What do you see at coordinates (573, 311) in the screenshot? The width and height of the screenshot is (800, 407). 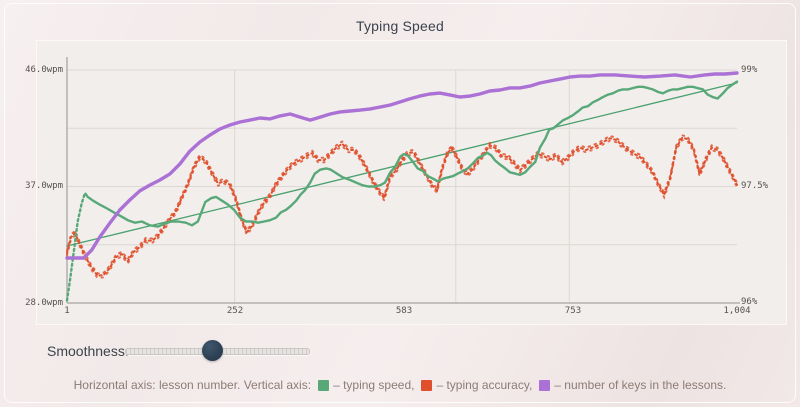 I see `x-axis-tick-753: 753` at bounding box center [573, 311].